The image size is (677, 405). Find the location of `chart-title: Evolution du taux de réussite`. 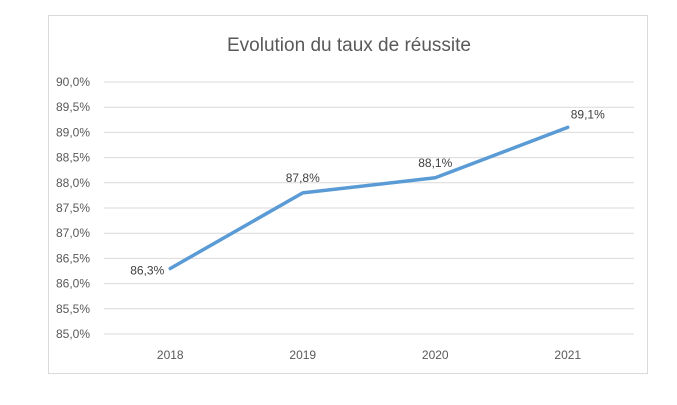

chart-title: Evolution du taux de réussite is located at coordinates (349, 45).